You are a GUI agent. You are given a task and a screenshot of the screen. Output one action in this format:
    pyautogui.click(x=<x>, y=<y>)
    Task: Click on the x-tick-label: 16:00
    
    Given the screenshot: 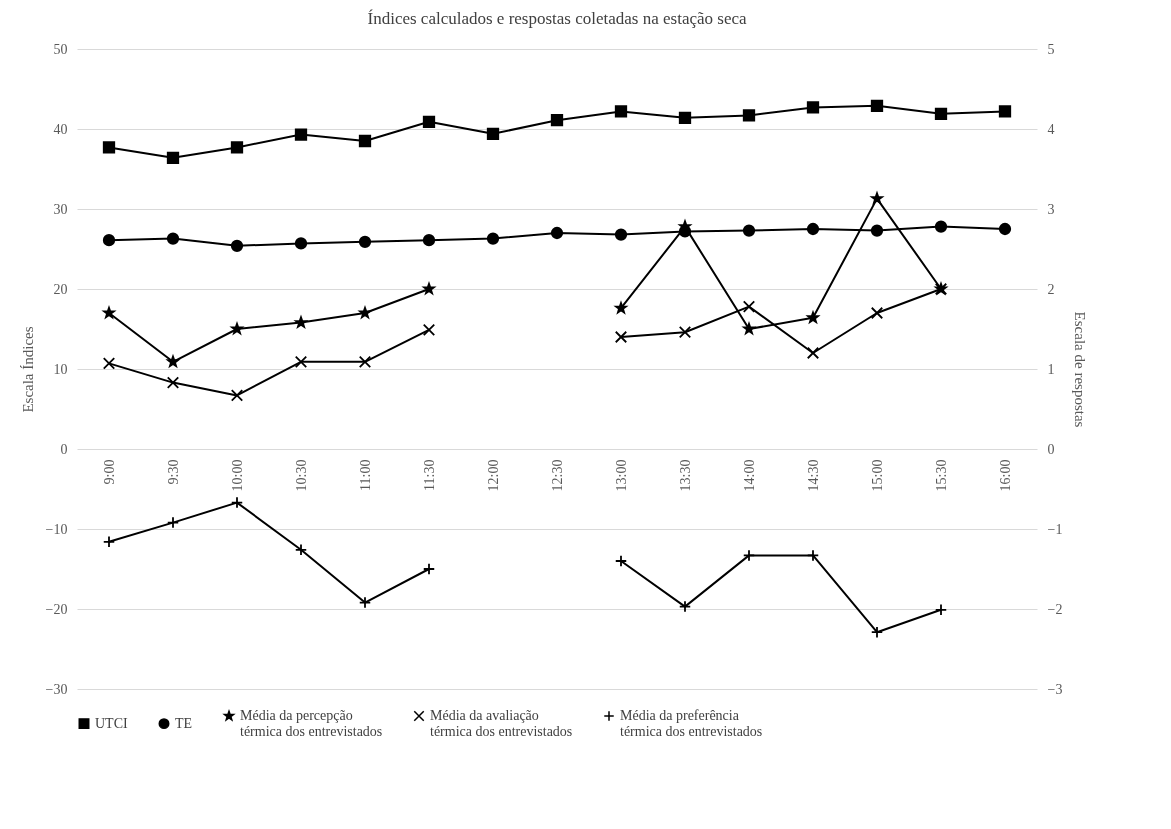 What is the action you would take?
    pyautogui.click(x=1005, y=475)
    